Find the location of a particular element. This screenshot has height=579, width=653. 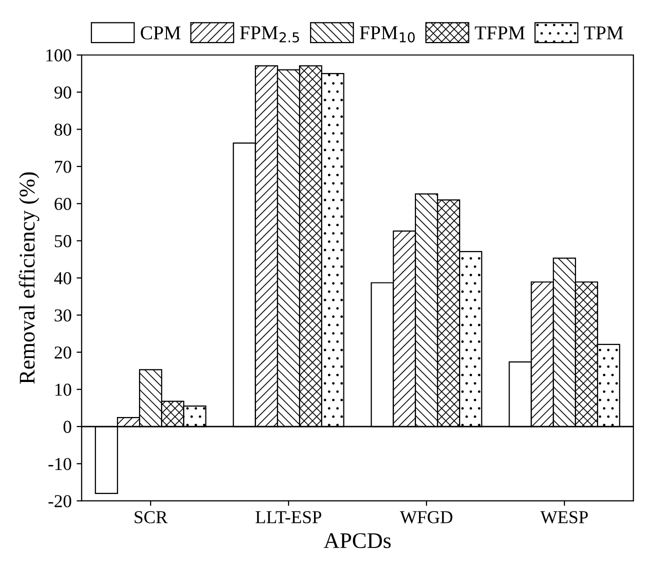

y-tick-label: 80 is located at coordinates (63, 130).